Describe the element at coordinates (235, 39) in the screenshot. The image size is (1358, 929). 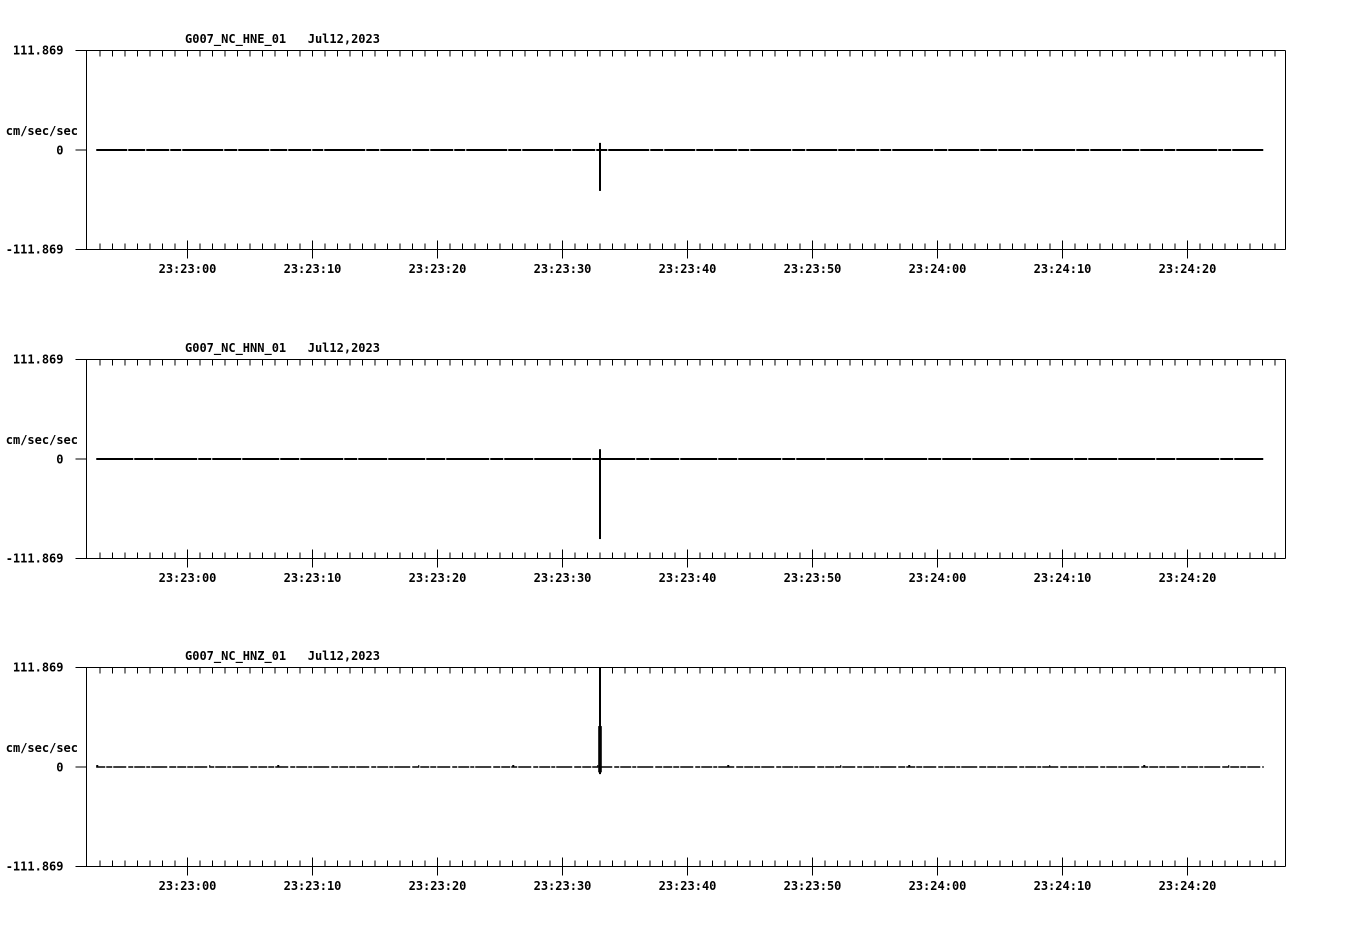
I see `panel-title-station: G007_NC_HNE_01` at that location.